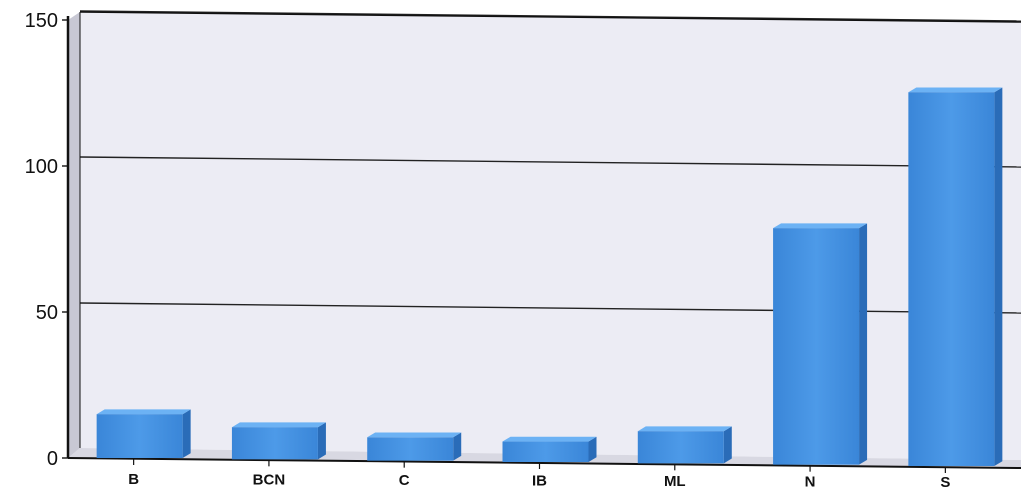 This screenshot has height=500, width=1021. I want to click on bar-C, so click(414, 446).